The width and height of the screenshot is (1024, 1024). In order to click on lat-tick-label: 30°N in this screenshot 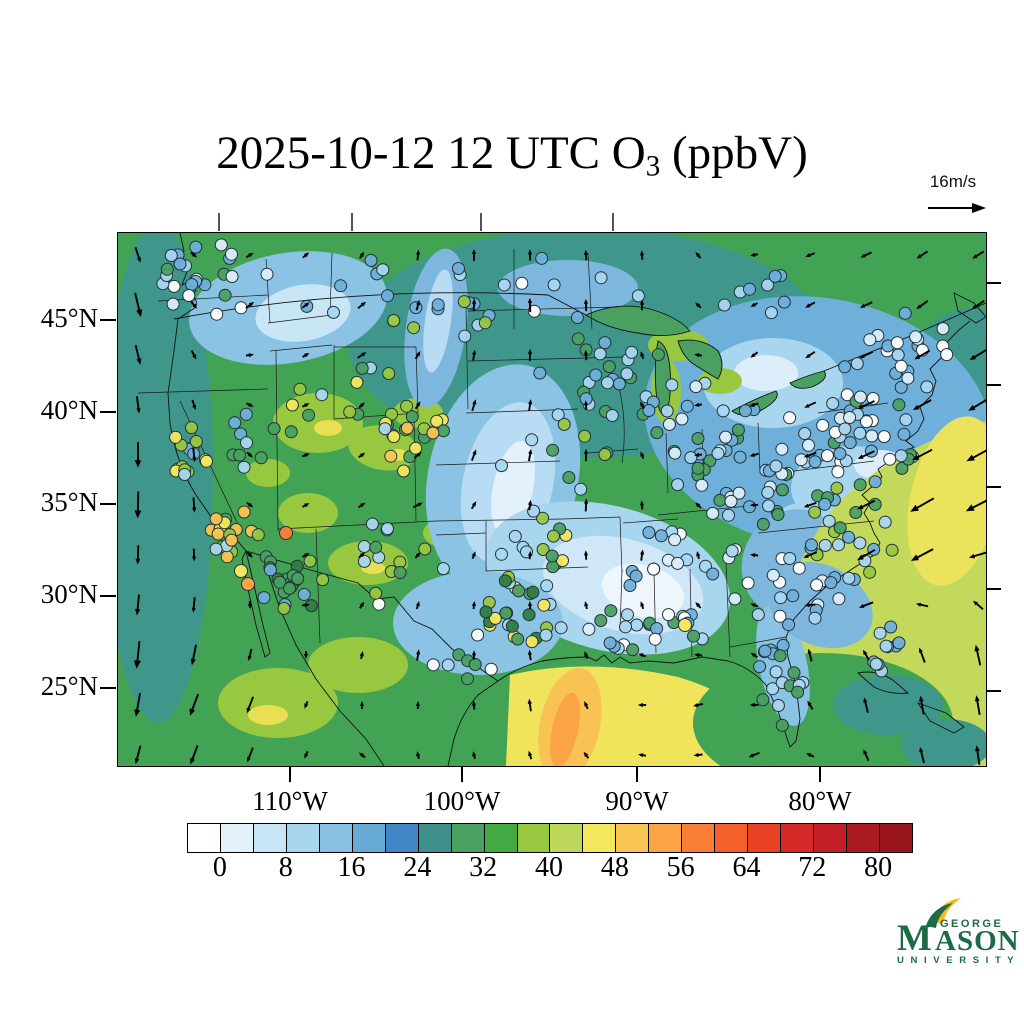, I will do `click(69, 594)`.